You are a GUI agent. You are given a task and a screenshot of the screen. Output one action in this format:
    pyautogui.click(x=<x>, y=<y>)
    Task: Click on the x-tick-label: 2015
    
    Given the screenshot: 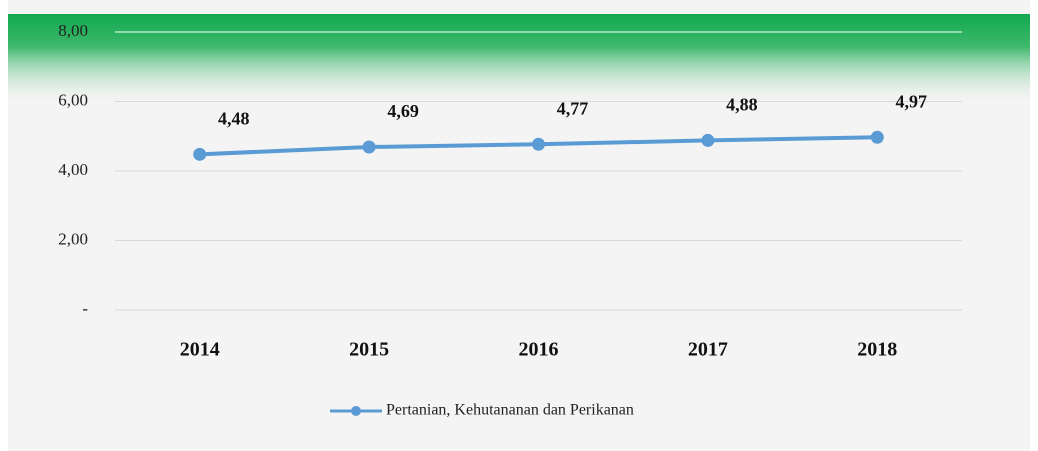 What is the action you would take?
    pyautogui.click(x=369, y=350)
    